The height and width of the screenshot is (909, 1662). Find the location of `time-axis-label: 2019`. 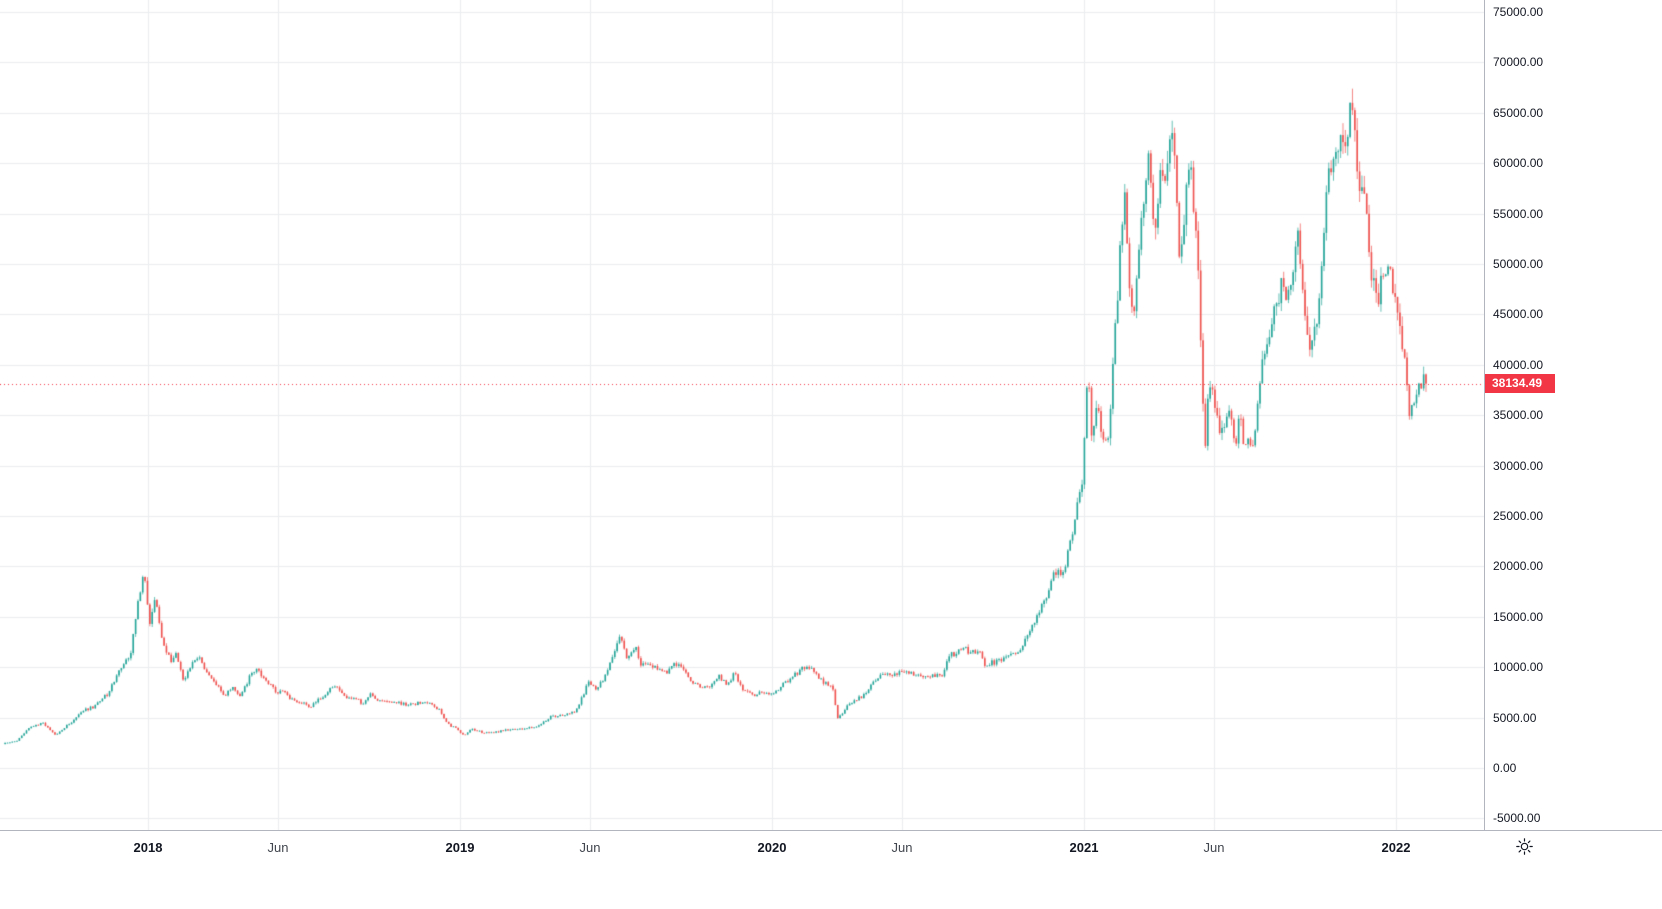

time-axis-label: 2019 is located at coordinates (460, 847).